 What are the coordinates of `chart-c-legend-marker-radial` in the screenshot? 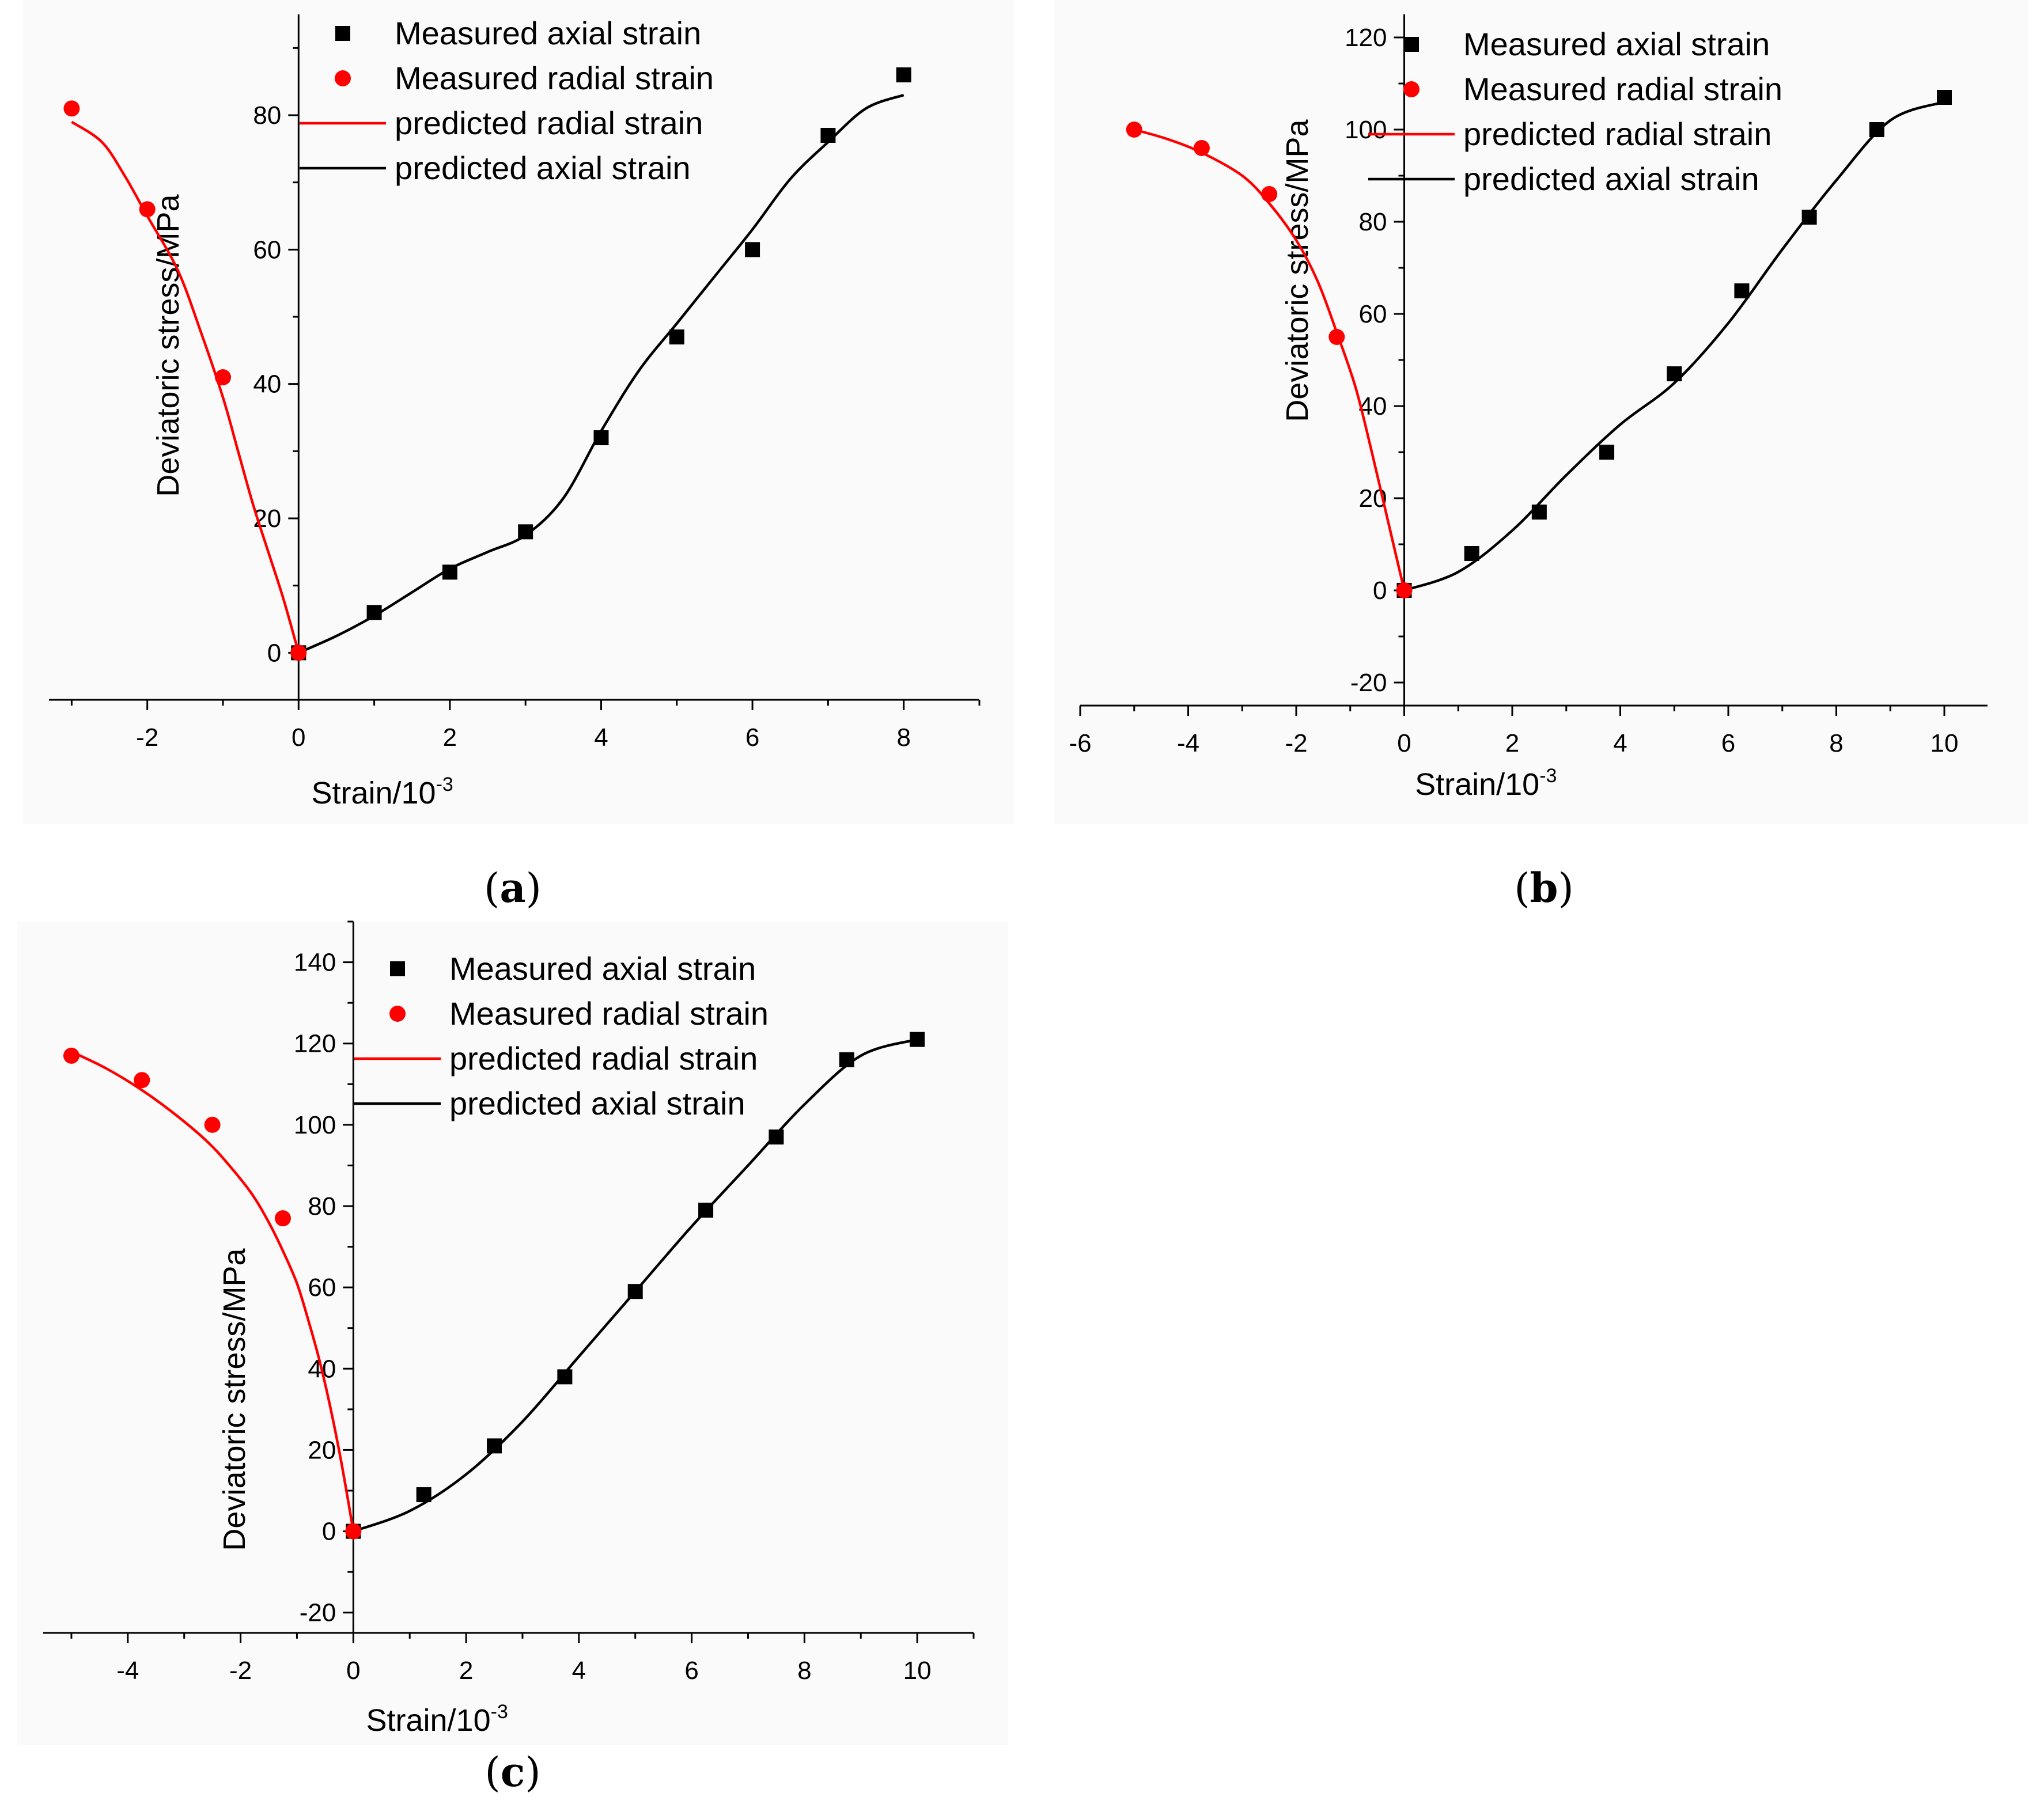 It's located at (397, 1014).